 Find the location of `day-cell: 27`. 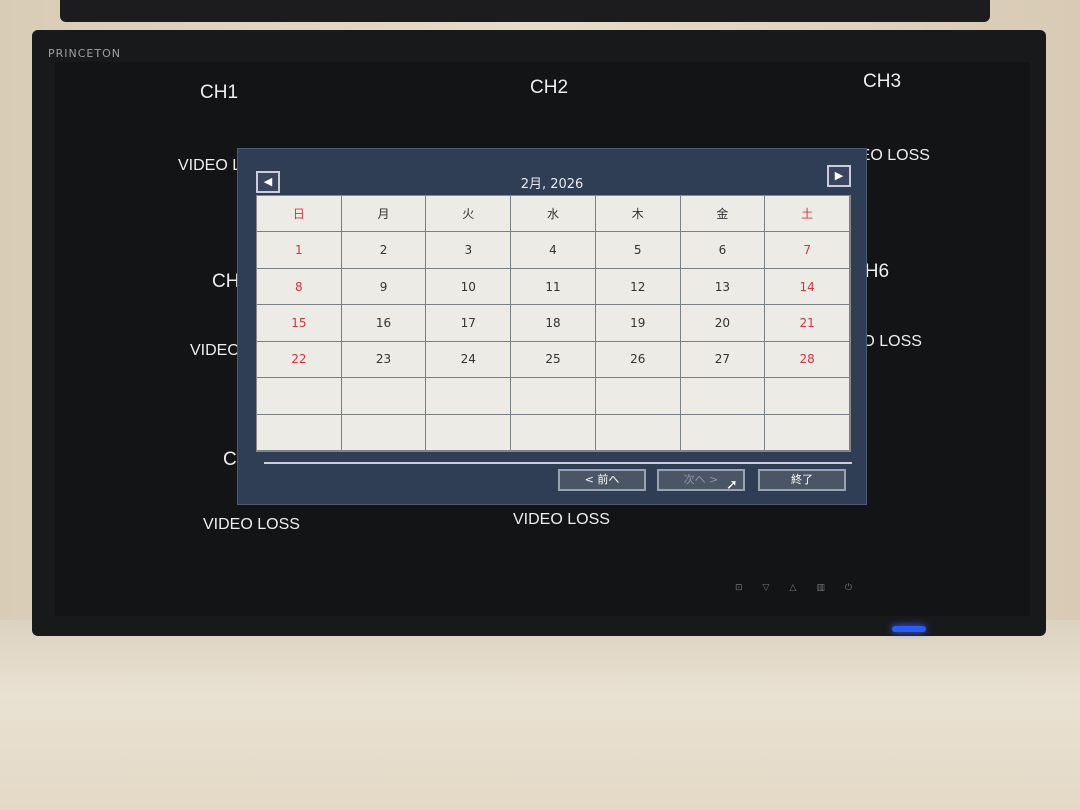

day-cell: 27 is located at coordinates (723, 360).